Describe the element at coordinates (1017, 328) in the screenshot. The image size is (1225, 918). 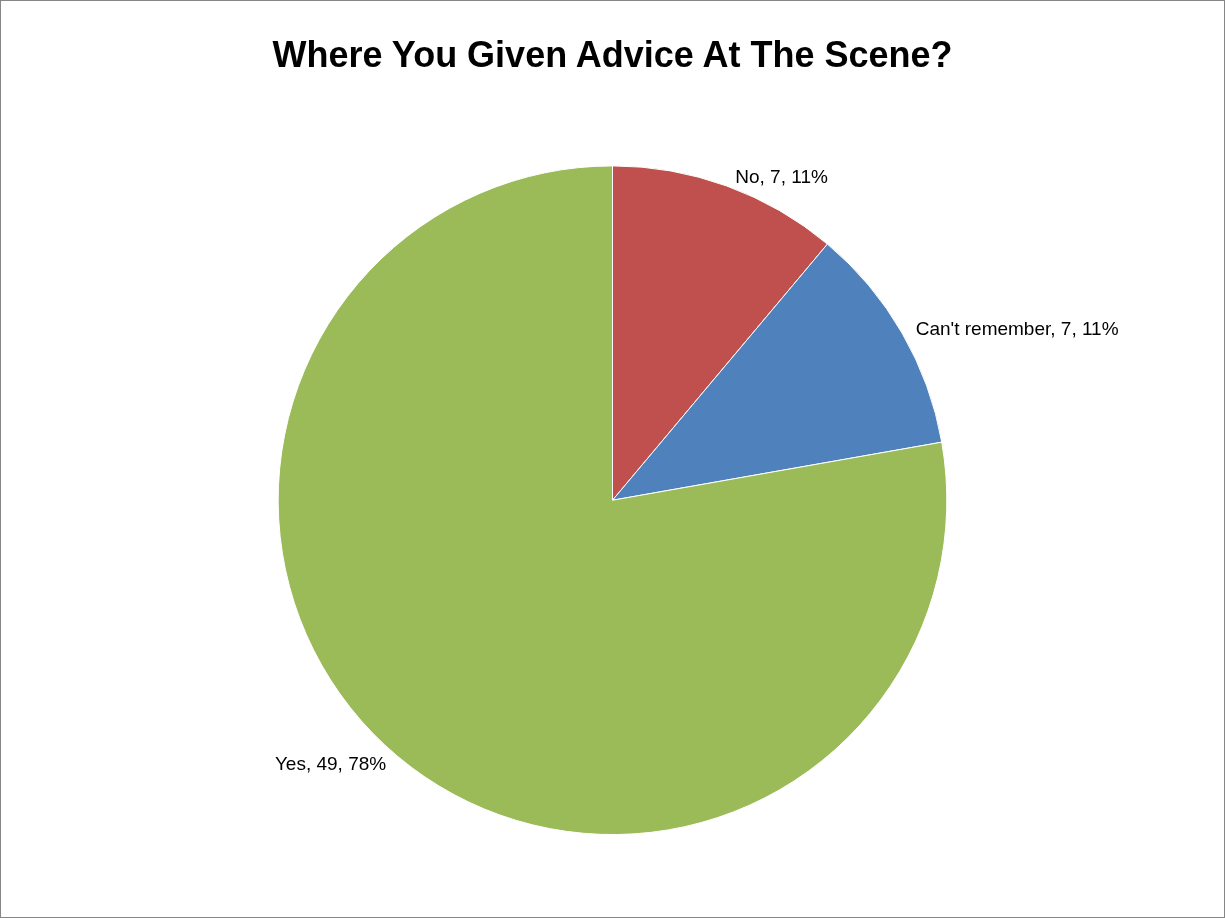
I see `slice-label: Can't remember, 7, 11%` at that location.